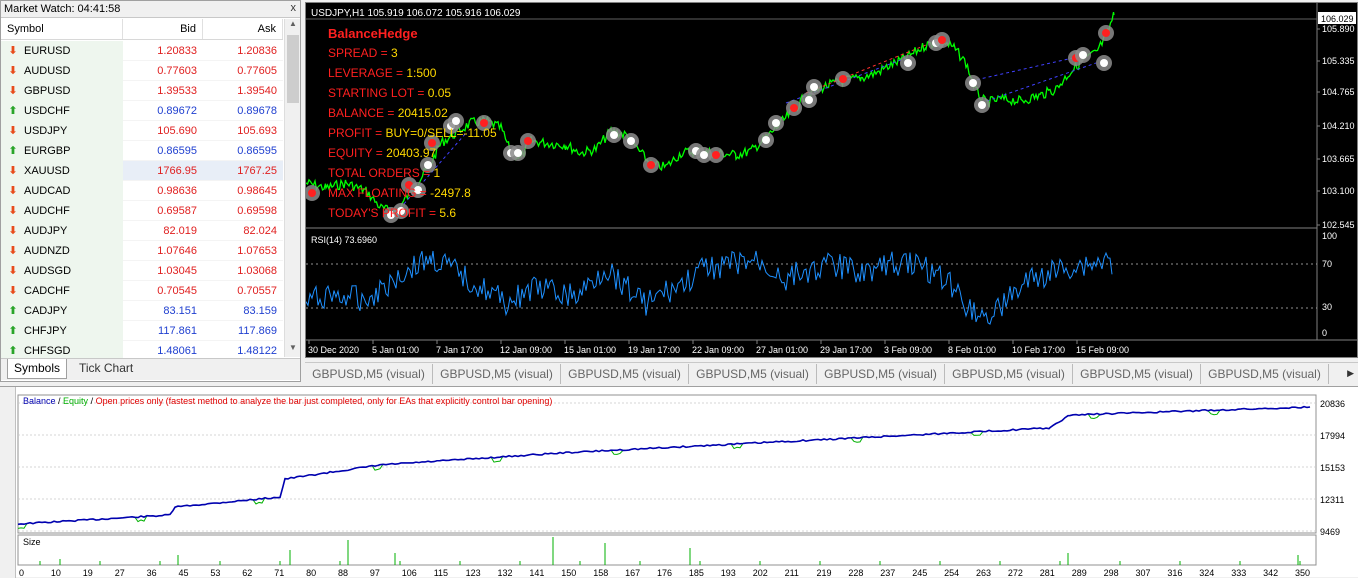  Describe the element at coordinates (600, 573) in the screenshot. I see `trade-x-tick: 158` at that location.